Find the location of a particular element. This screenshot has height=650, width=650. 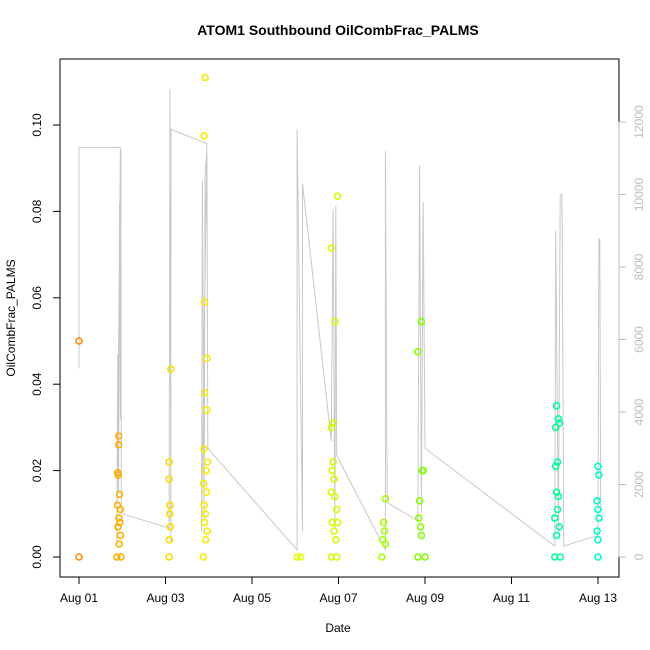

y-tick-label: 0.08 is located at coordinates (37, 211).